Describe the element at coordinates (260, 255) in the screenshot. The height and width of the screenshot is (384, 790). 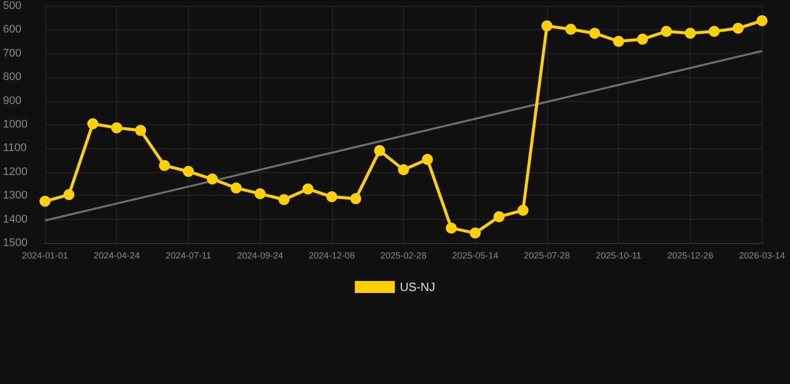
I see `x-tick-label: 2024-09-24` at that location.